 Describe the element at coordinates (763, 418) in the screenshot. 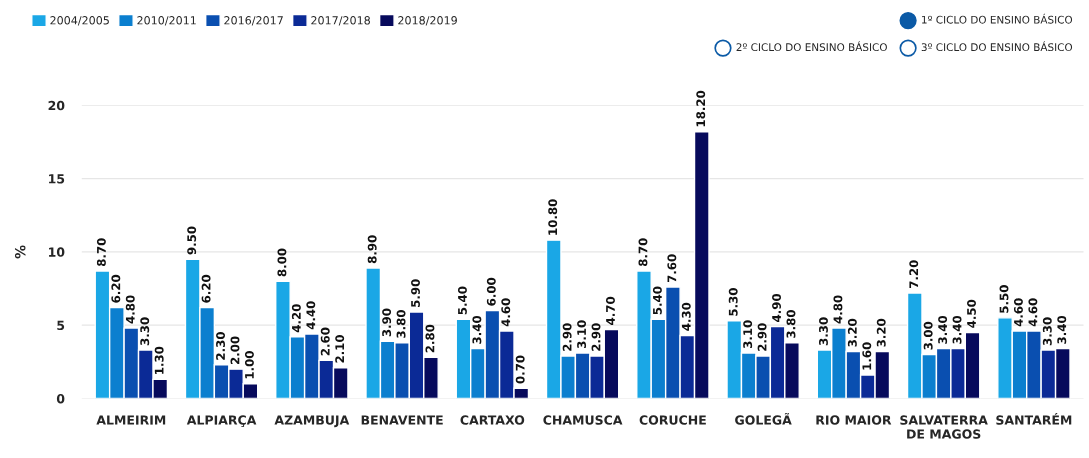

I see `x-tick-label: GOLEGÃ` at that location.